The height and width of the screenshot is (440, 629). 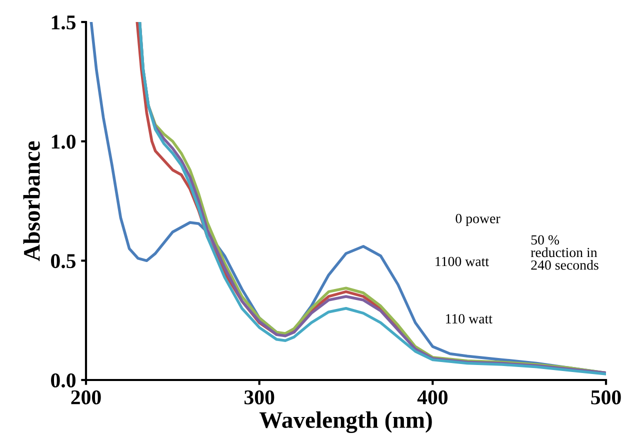 What do you see at coordinates (259, 397) in the screenshot?
I see `x-tick-label: 300` at bounding box center [259, 397].